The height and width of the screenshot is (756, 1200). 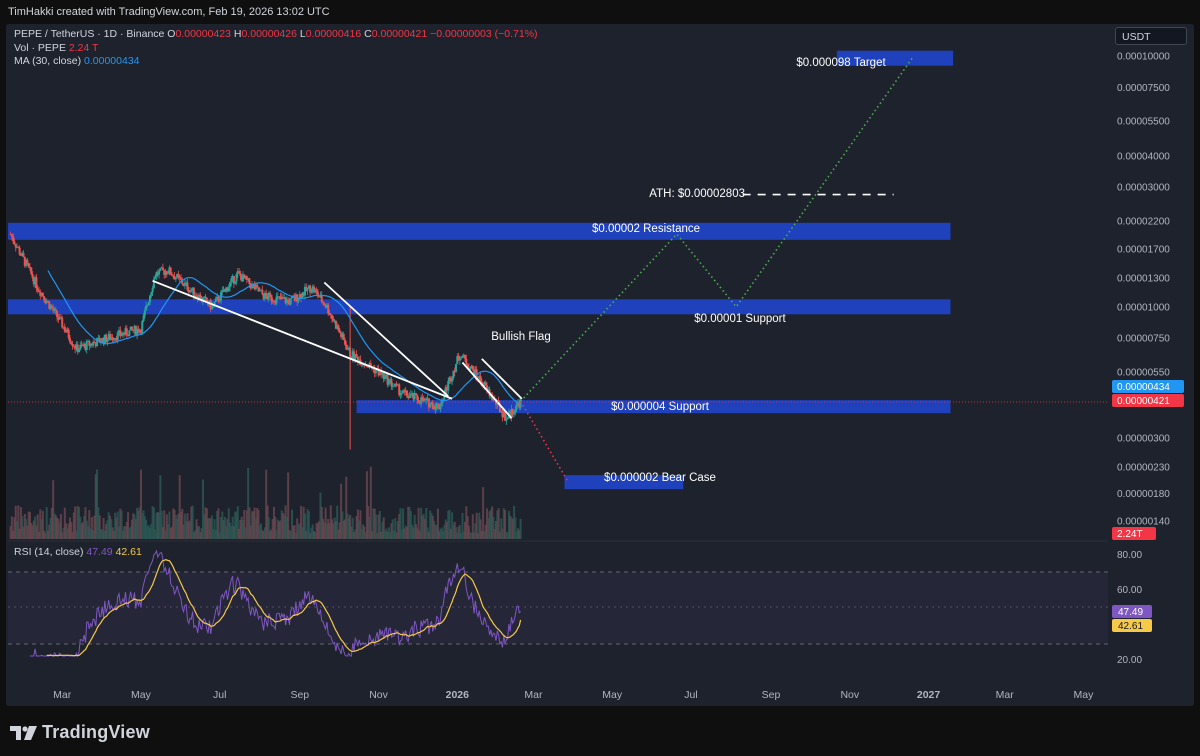 I want to click on annotation-bullish-flag: Bullish Flag, so click(x=520, y=337).